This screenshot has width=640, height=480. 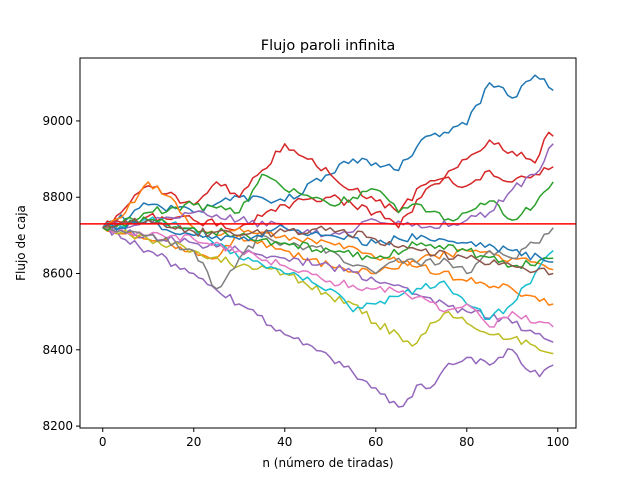 What do you see at coordinates (57, 121) in the screenshot?
I see `y-tick-label: 9000` at bounding box center [57, 121].